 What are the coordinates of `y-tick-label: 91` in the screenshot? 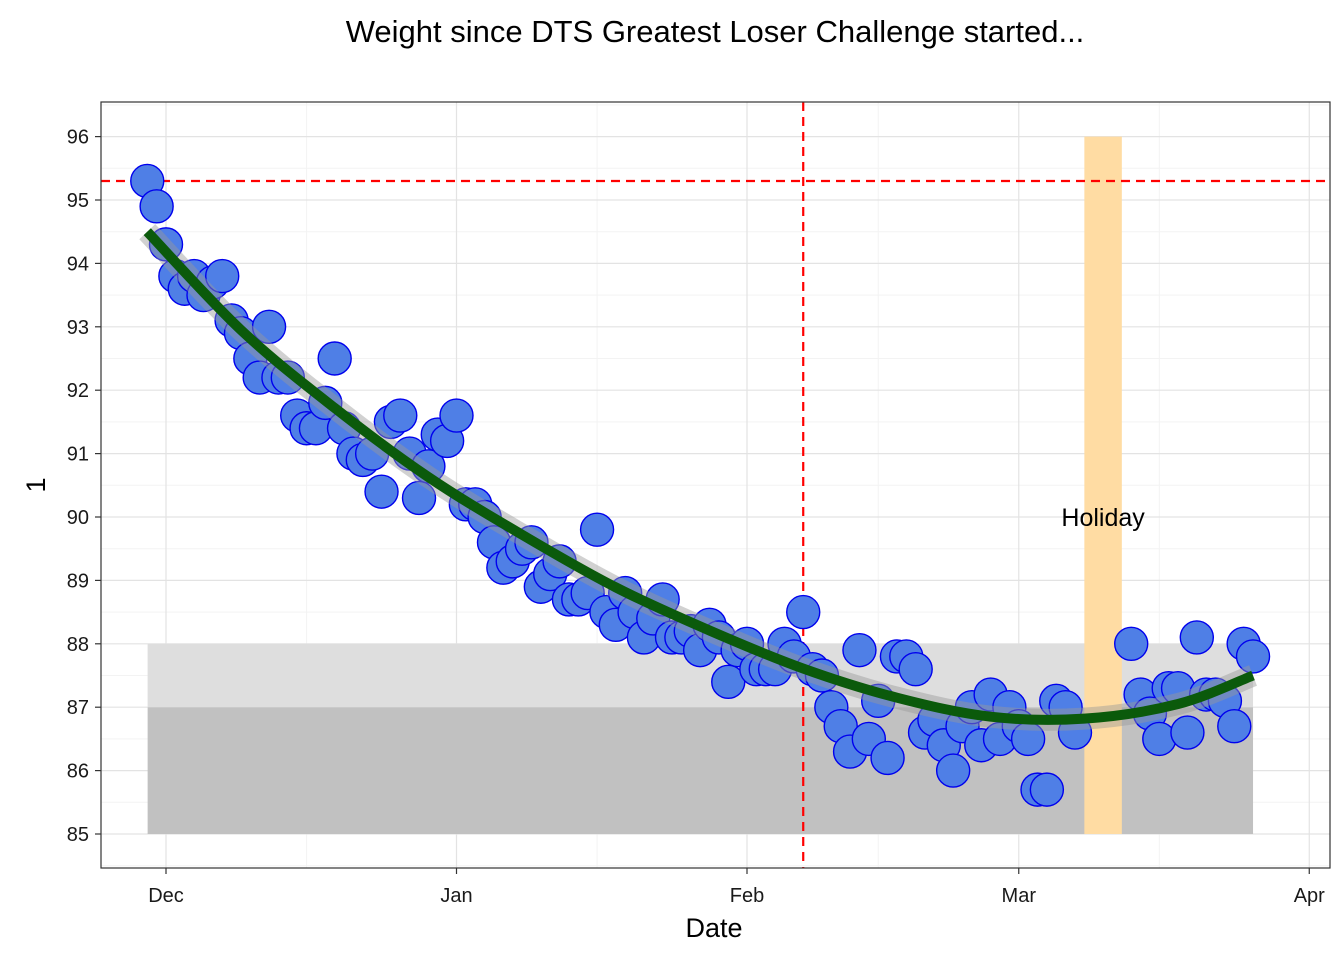 It's located at (78, 455).